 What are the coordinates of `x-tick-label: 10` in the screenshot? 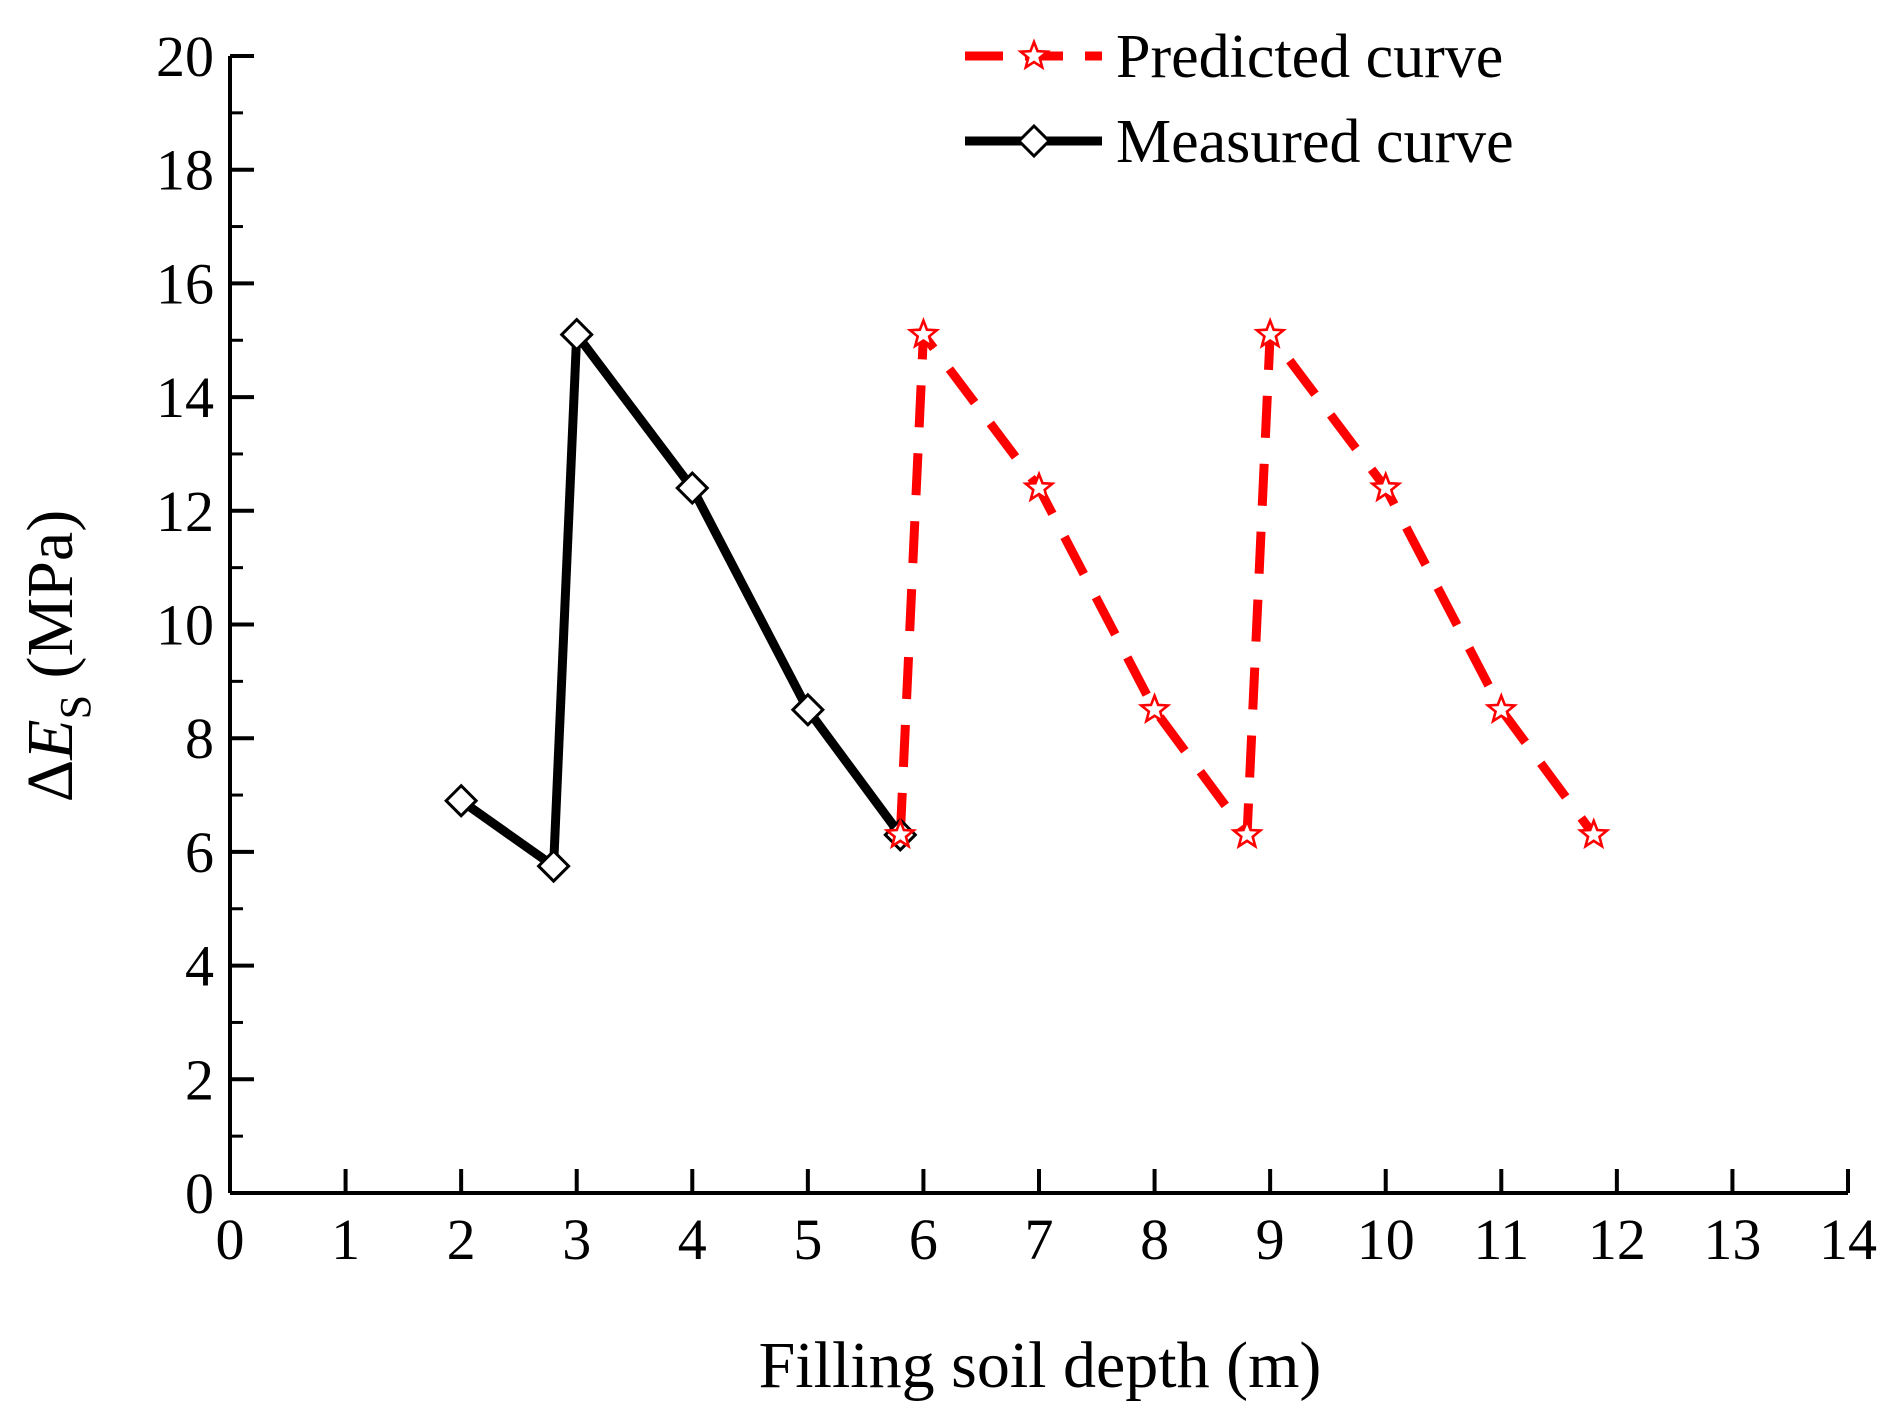 It's located at (1386, 1239).